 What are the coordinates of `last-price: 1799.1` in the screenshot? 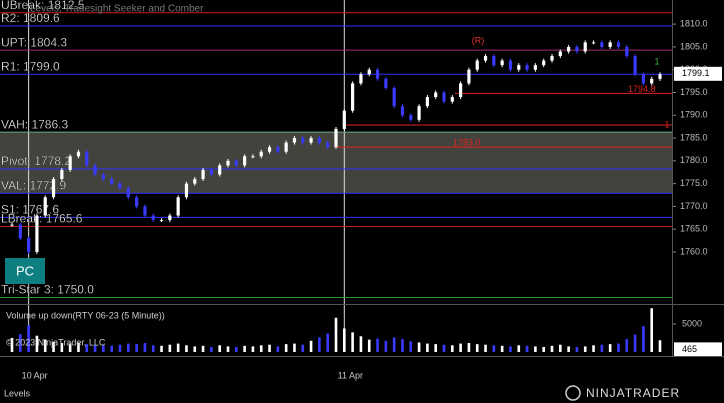 It's located at (696, 73).